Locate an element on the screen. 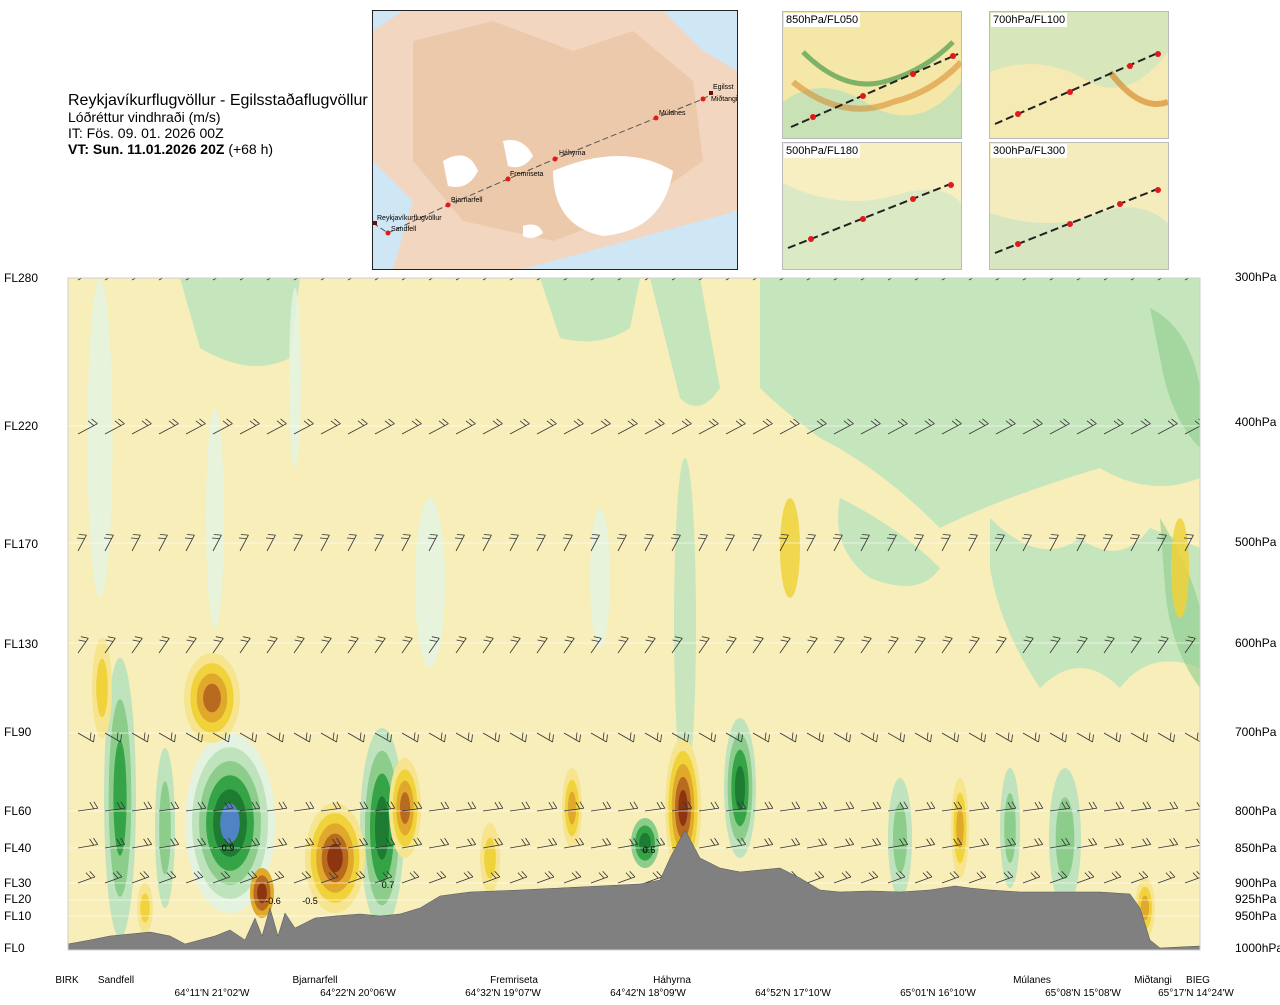 This screenshot has height=1005, width=1280. fl-label: FL170 is located at coordinates (21, 544).